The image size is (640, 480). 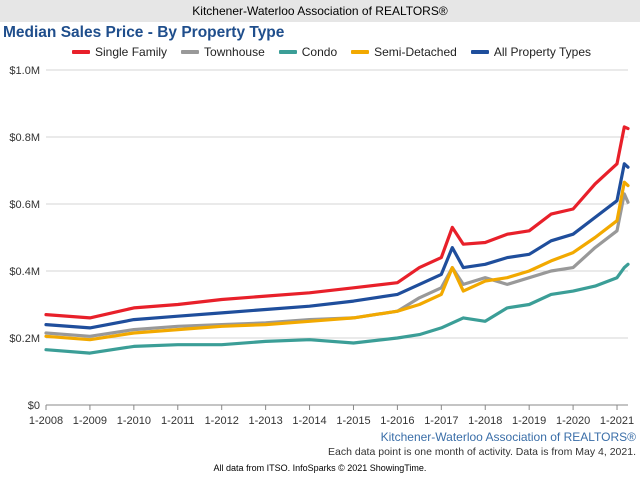 I want to click on legend-item-townhouse: Townhouse, so click(x=223, y=52).